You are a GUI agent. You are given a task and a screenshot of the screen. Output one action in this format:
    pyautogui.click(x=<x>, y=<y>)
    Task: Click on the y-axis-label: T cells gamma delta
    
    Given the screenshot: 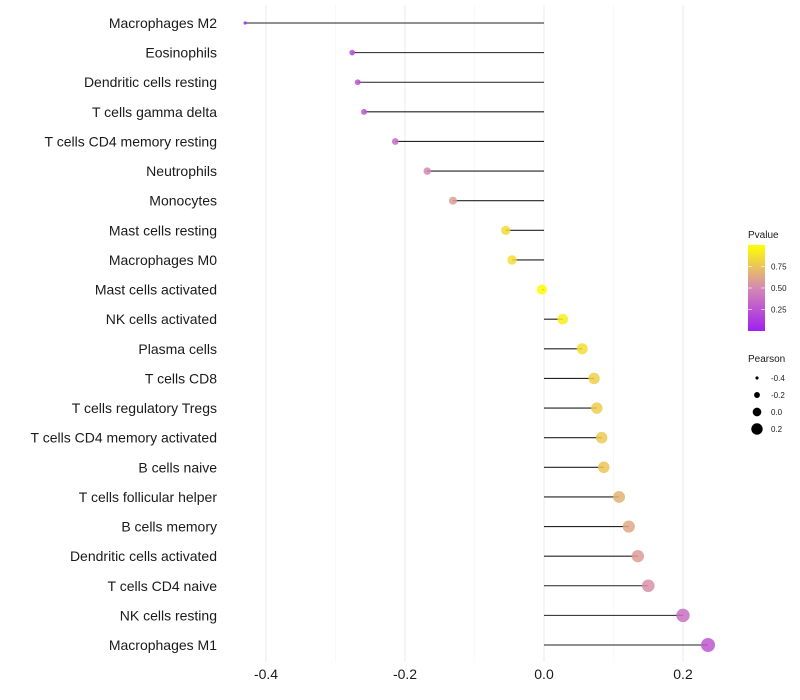 What is the action you would take?
    pyautogui.click(x=154, y=112)
    